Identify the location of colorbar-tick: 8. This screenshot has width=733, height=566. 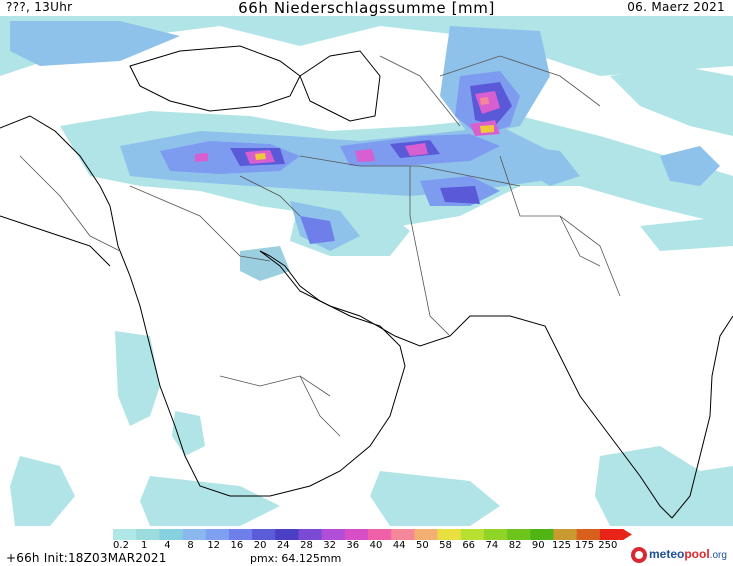
(190, 545).